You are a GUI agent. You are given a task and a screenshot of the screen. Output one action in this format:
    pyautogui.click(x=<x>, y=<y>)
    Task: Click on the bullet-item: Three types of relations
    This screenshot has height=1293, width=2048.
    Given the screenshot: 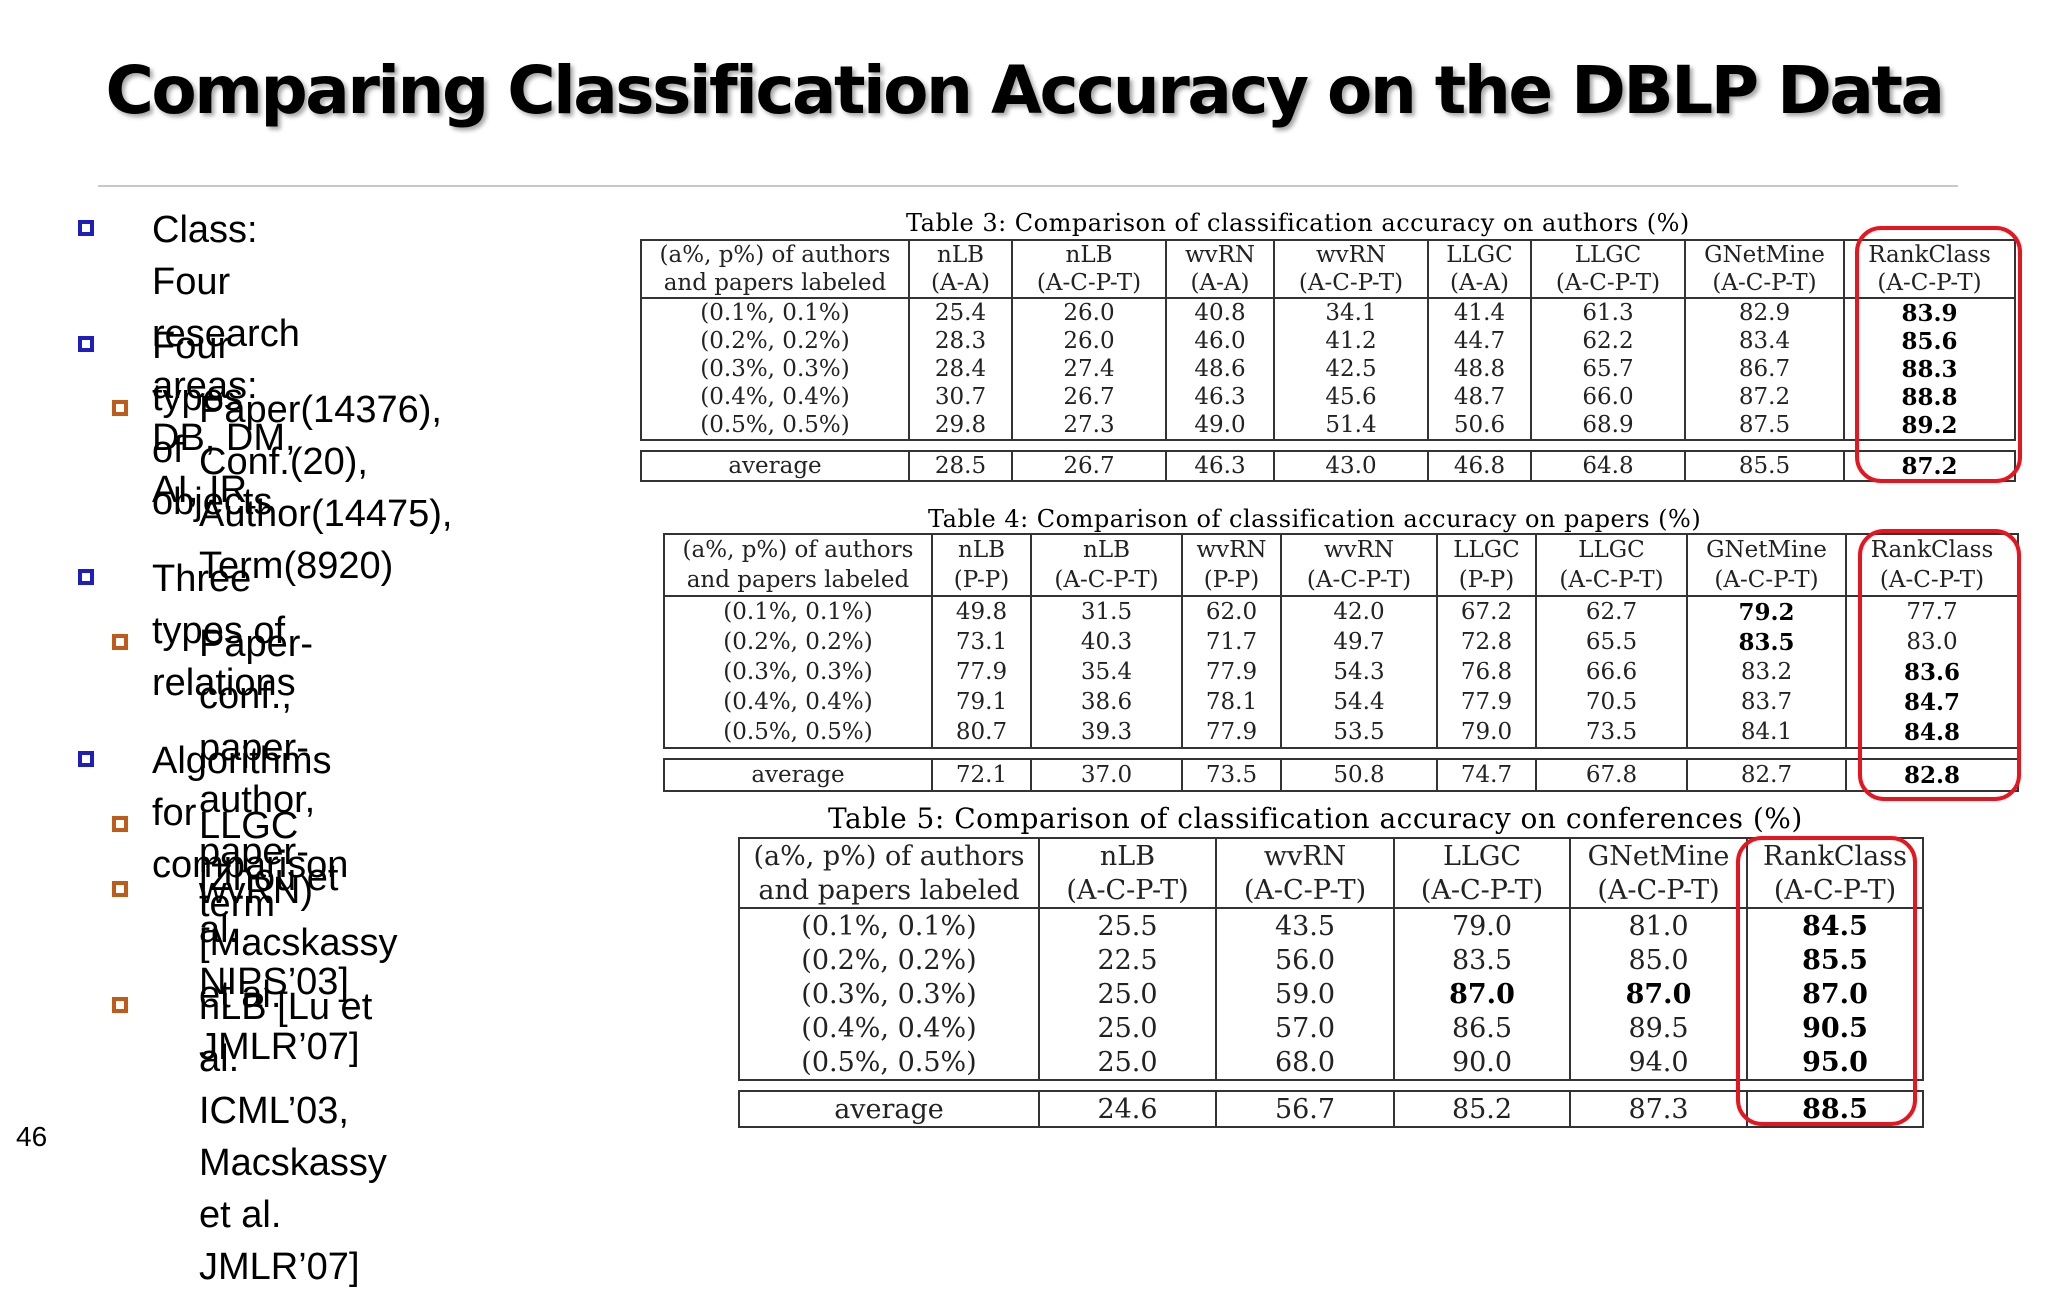 What is the action you would take?
    pyautogui.click(x=224, y=631)
    